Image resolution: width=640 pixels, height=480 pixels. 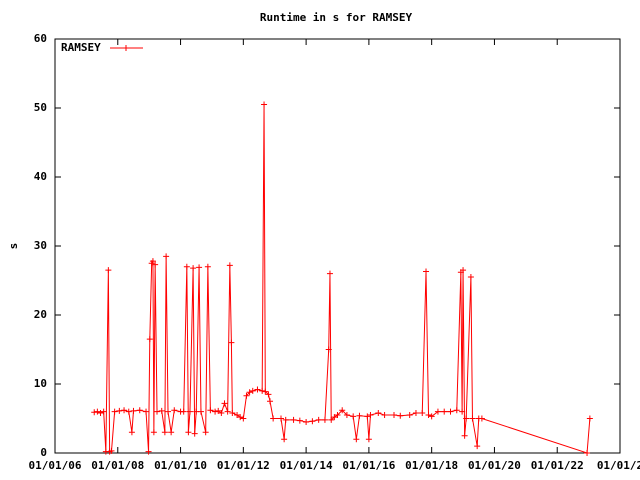 What do you see at coordinates (126, 48) in the screenshot?
I see `legend-marker` at bounding box center [126, 48].